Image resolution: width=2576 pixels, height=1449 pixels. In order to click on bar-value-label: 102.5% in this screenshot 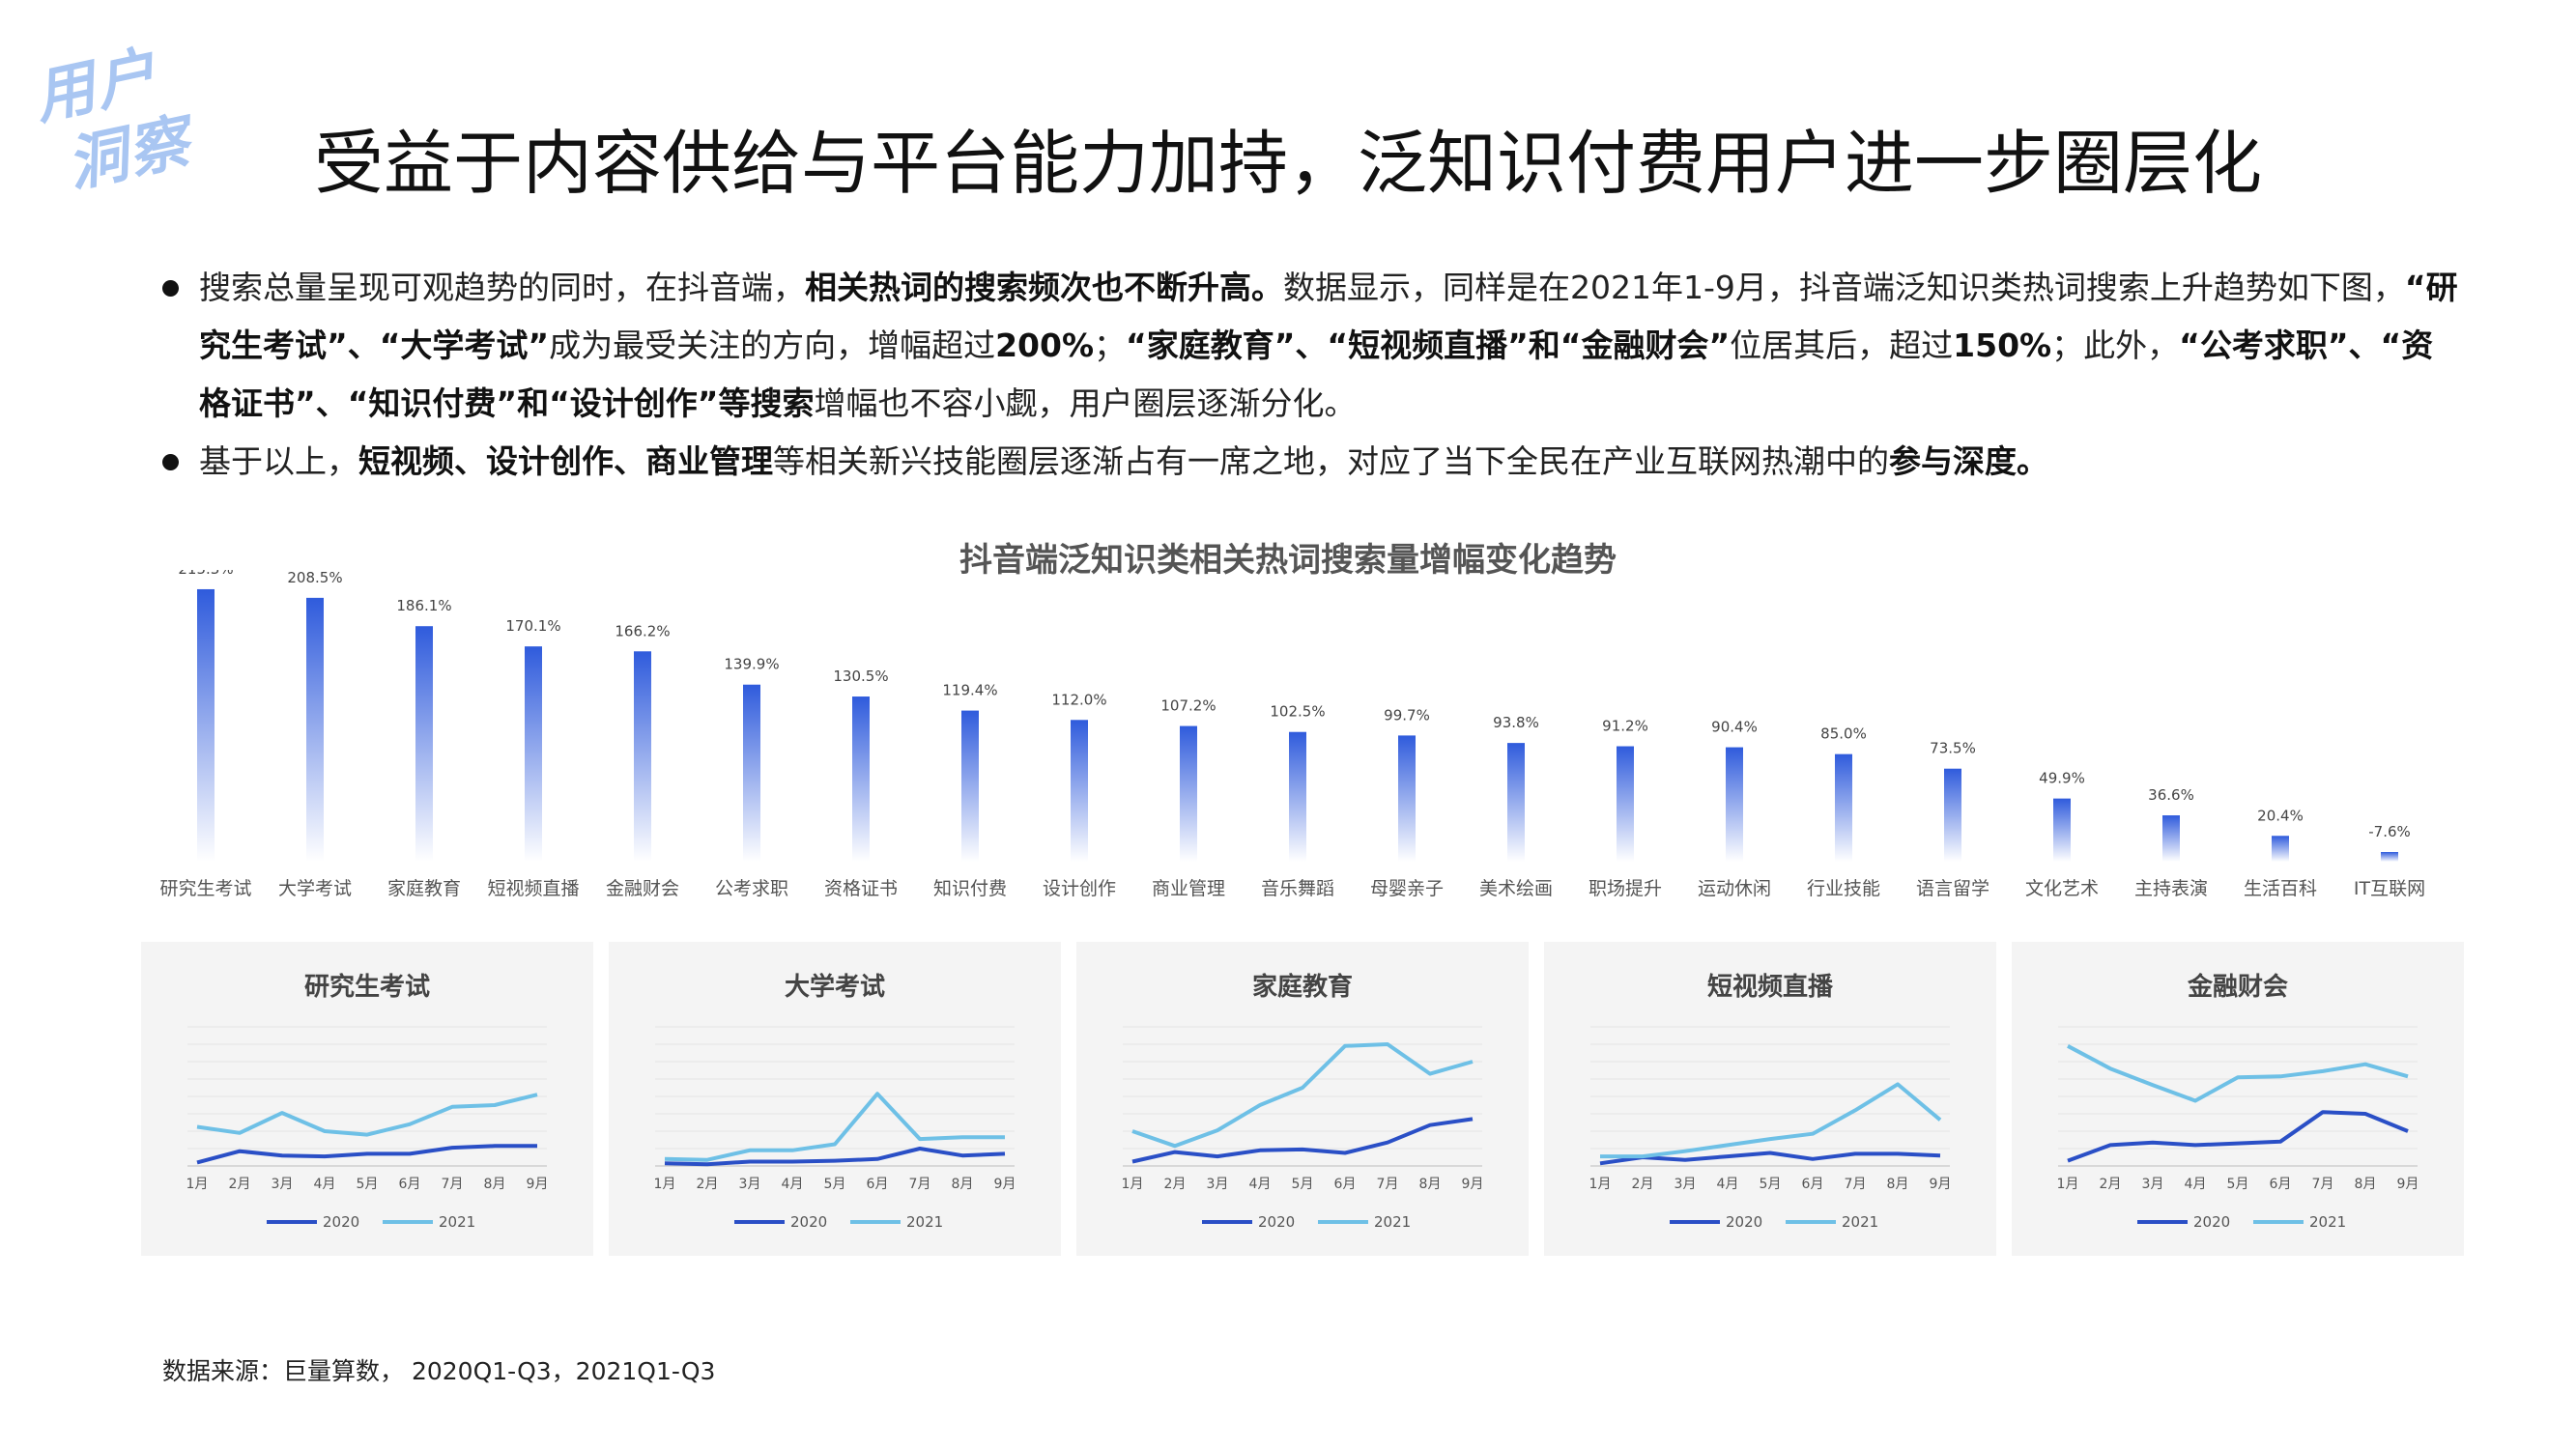, I will do `click(1298, 712)`.